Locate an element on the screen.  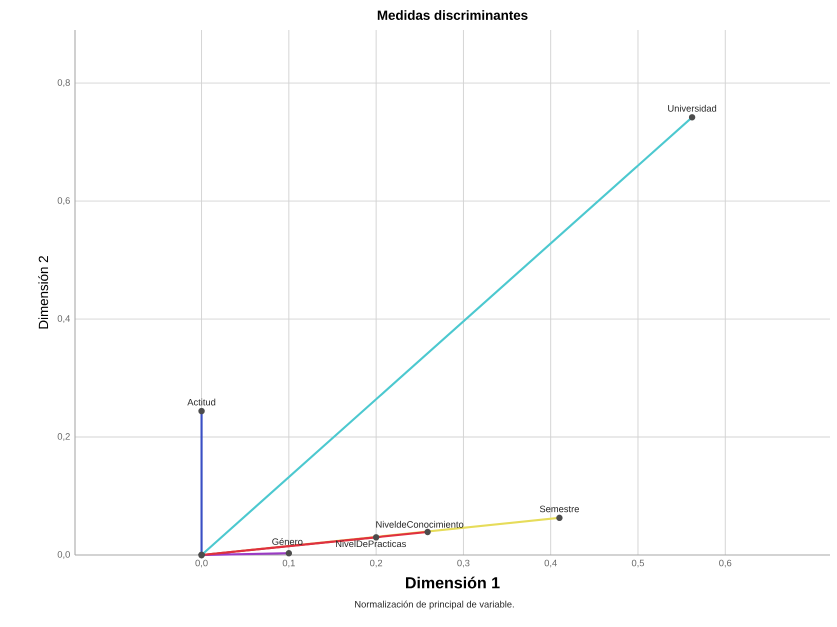
y-tick-label: 0,0 is located at coordinates (64, 555).